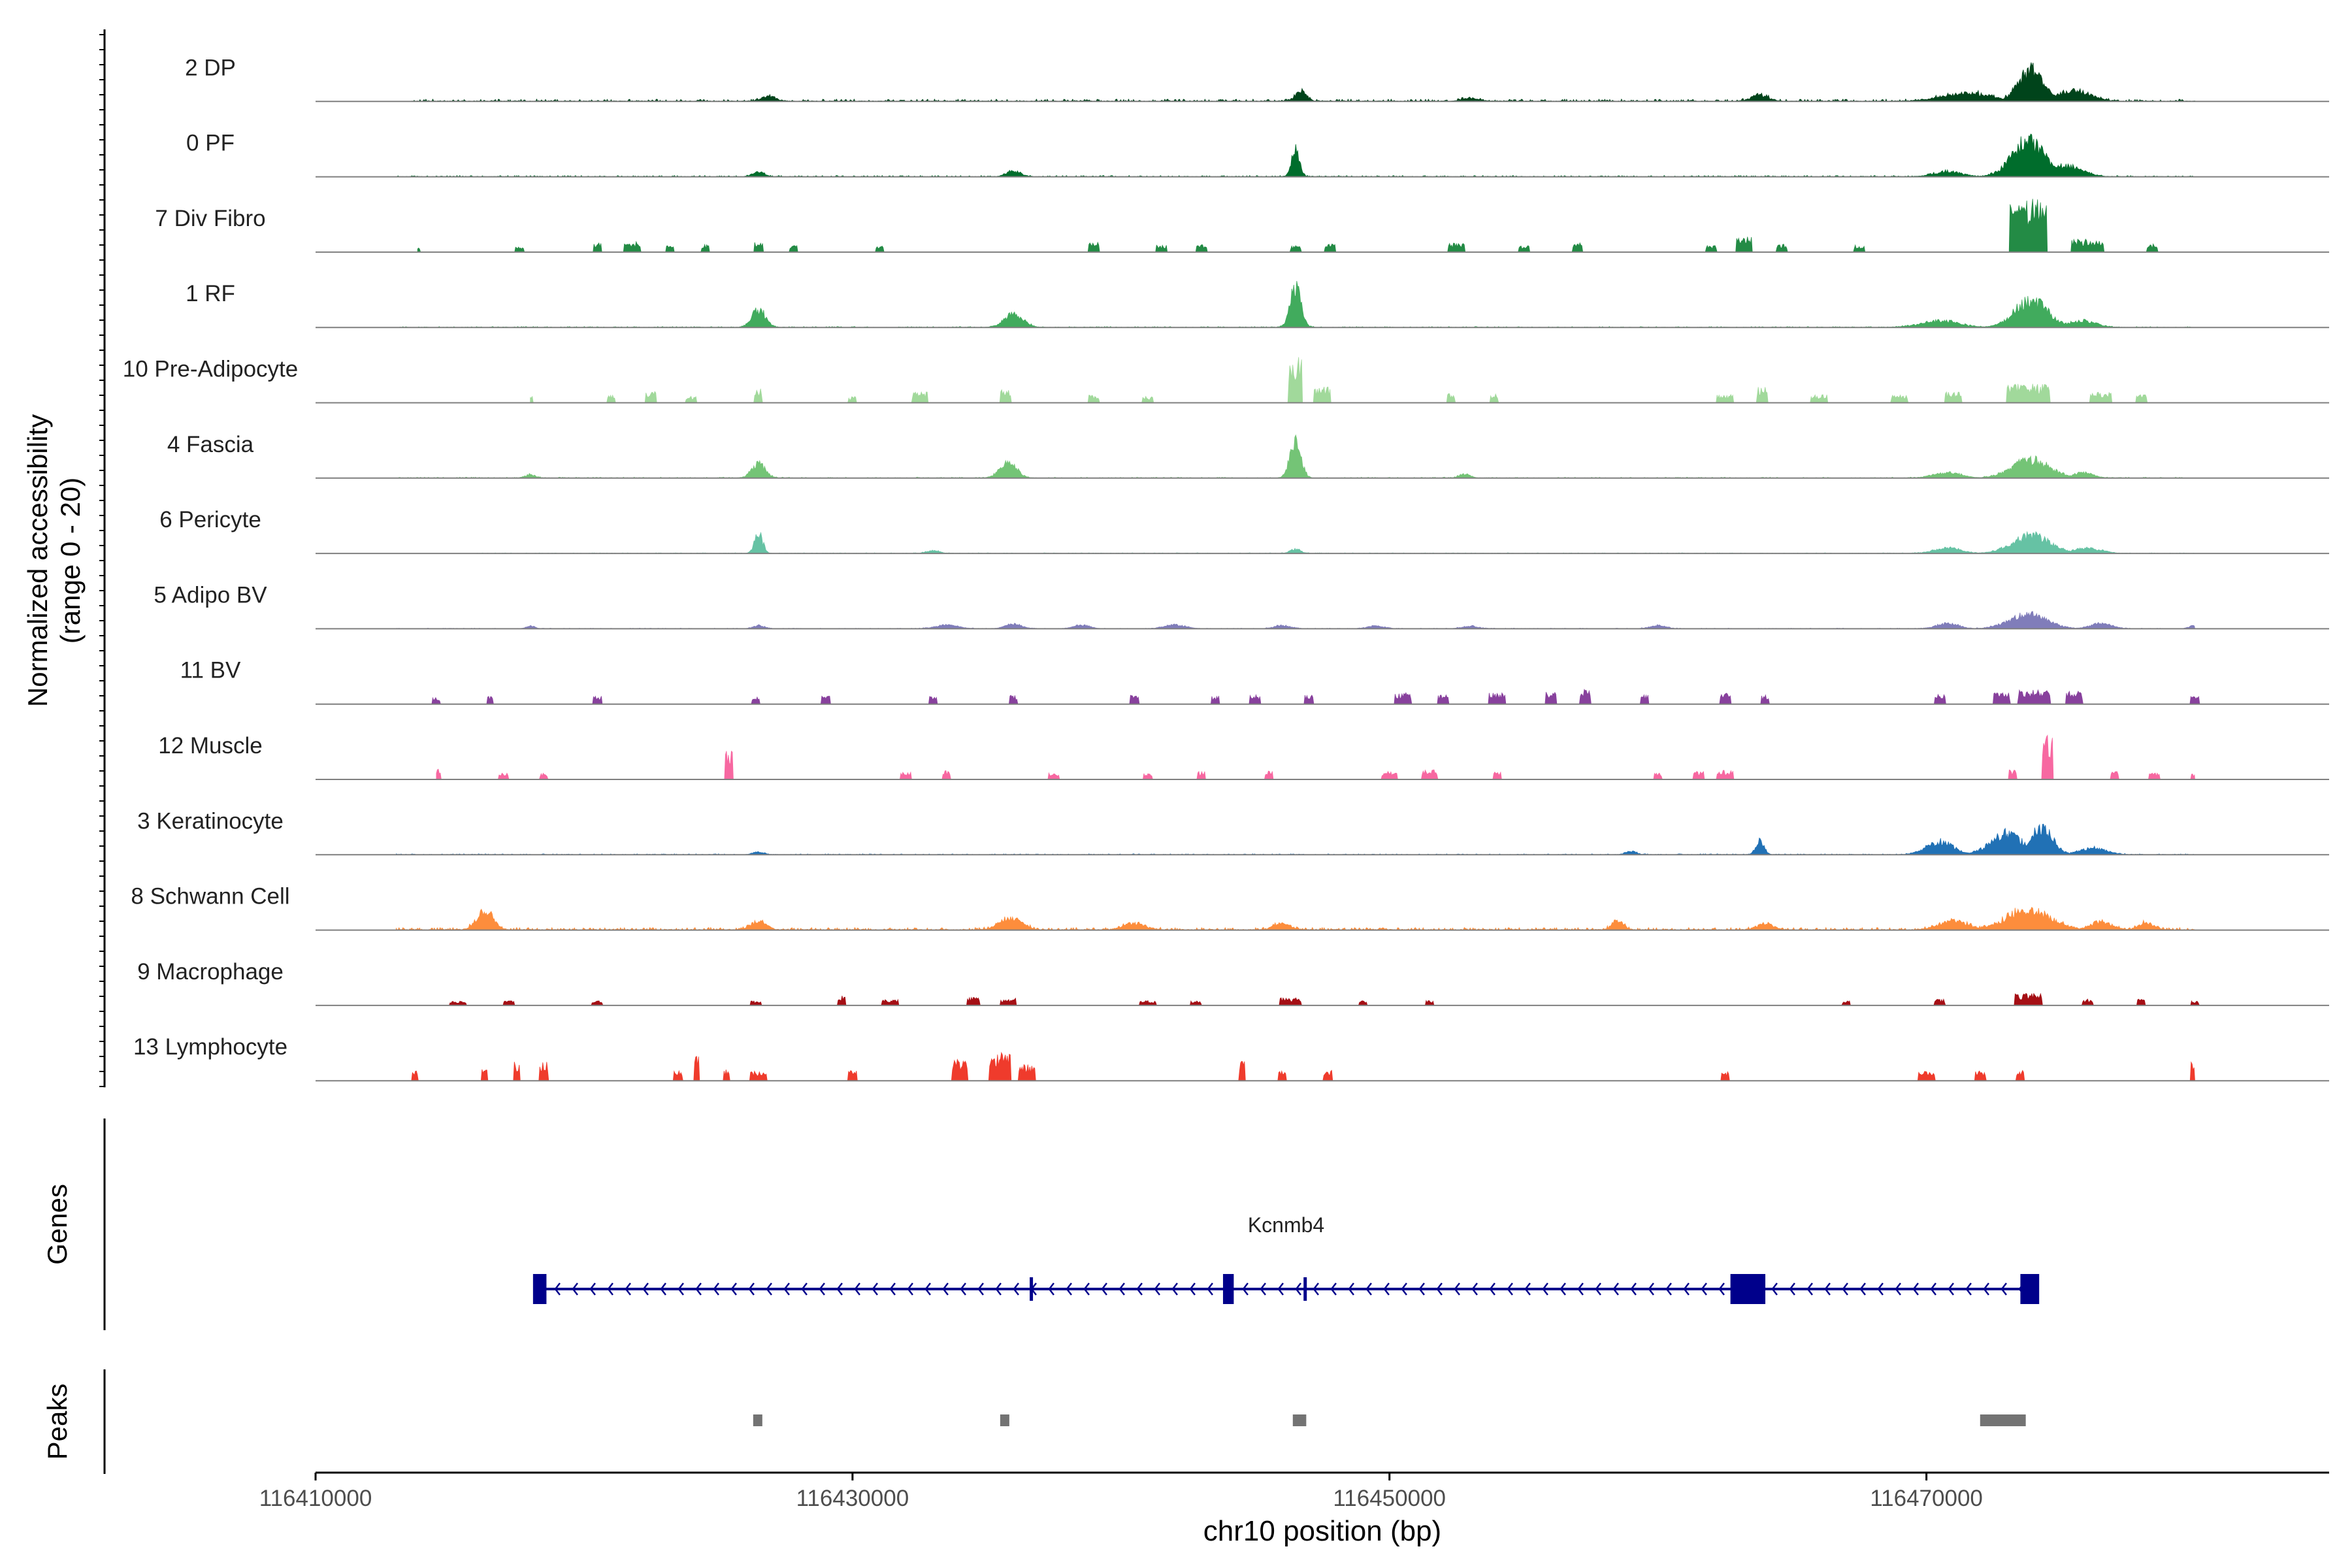 Image resolution: width=2352 pixels, height=1568 pixels. I want to click on track-label: 8 Schwann Cell, so click(210, 896).